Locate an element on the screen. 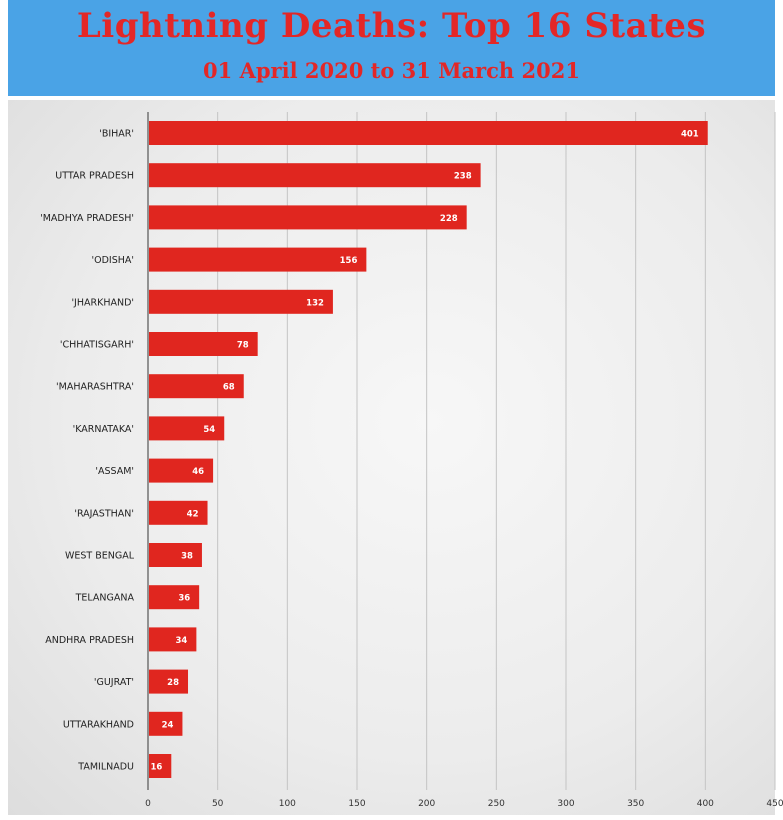  value-label: 46 is located at coordinates (198, 472).